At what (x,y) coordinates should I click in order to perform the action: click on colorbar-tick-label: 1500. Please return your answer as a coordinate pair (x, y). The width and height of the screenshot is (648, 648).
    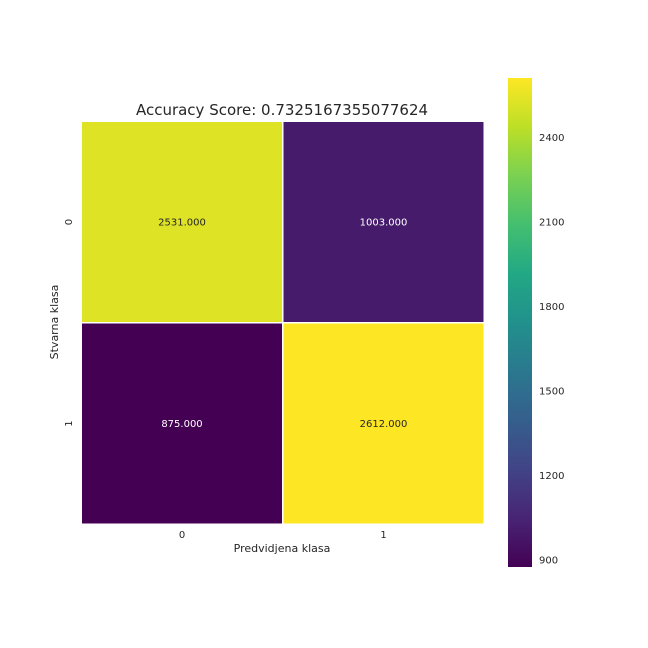
    Looking at the image, I should click on (551, 392).